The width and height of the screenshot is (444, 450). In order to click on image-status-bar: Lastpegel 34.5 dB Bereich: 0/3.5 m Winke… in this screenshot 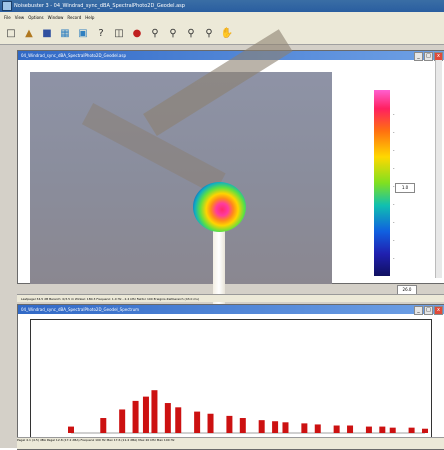, I will do `click(230, 298)`.